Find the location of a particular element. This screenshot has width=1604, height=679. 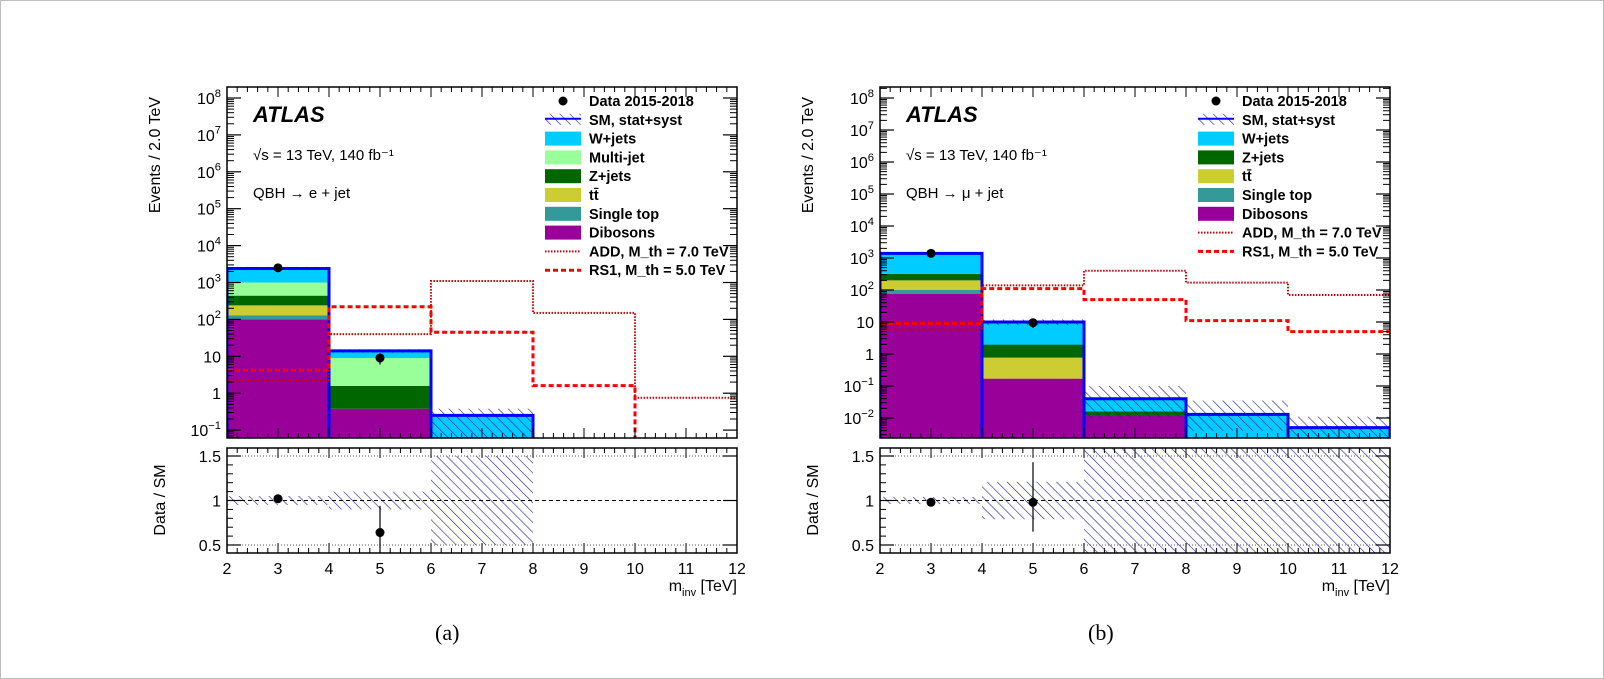

ratio-y-tick-label: 1.5 is located at coordinates (863, 457).